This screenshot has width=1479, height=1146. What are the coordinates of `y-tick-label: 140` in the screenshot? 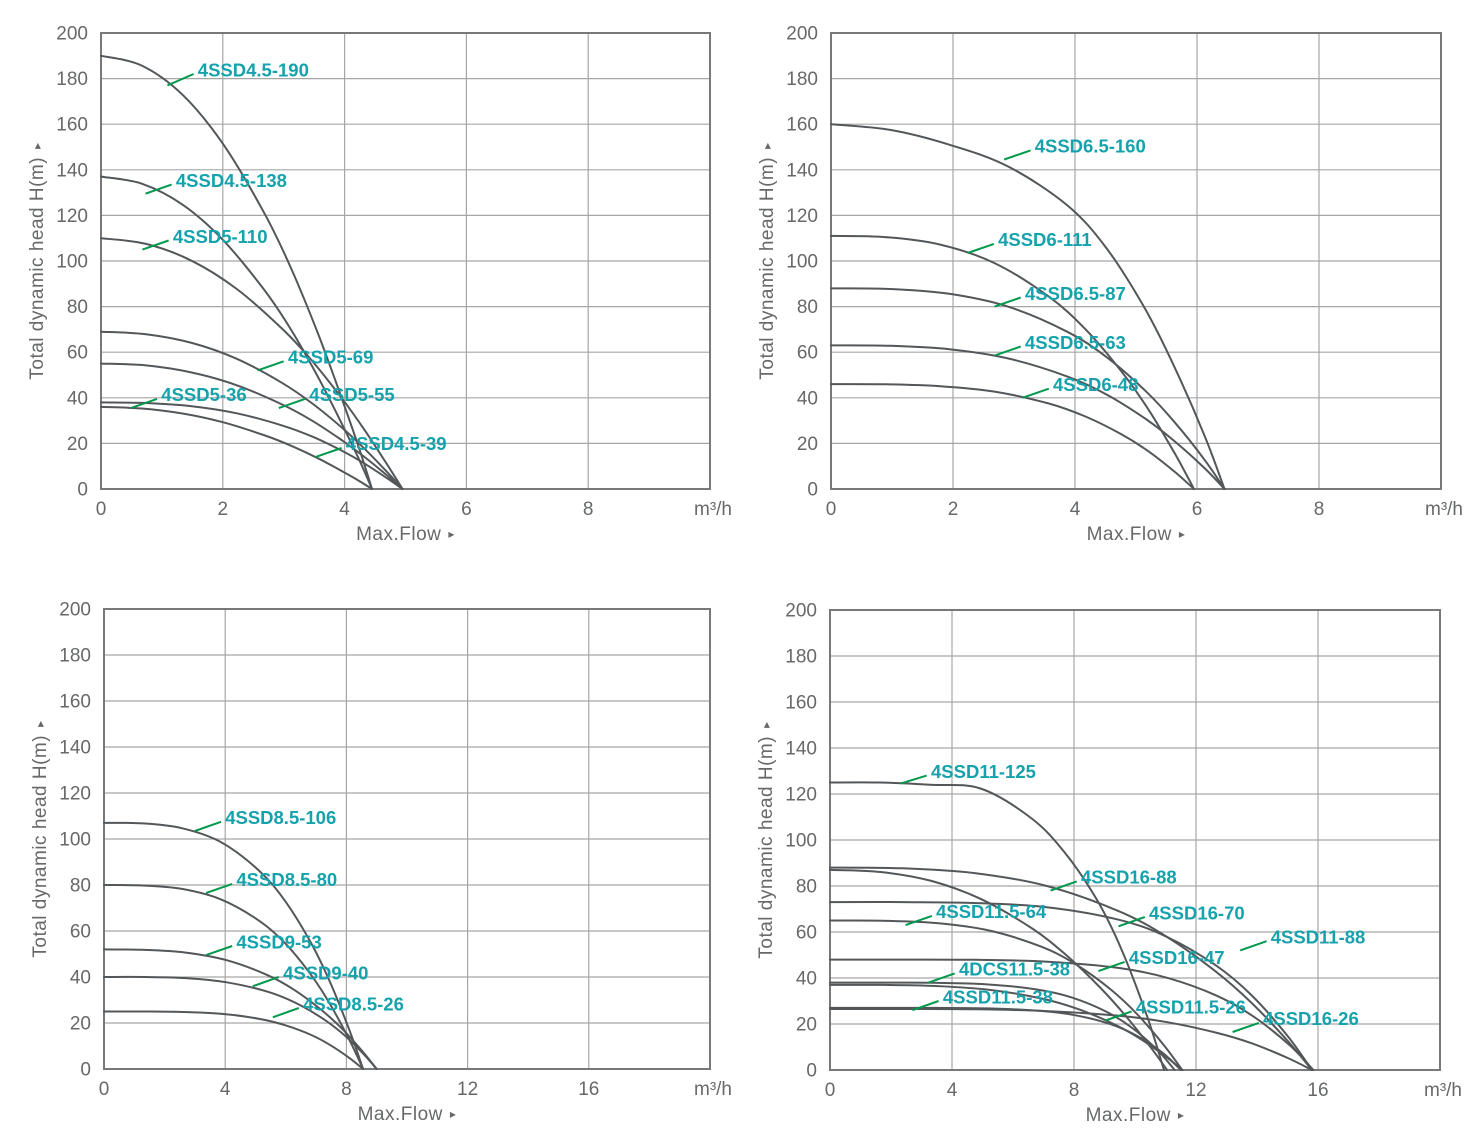 It's located at (802, 170).